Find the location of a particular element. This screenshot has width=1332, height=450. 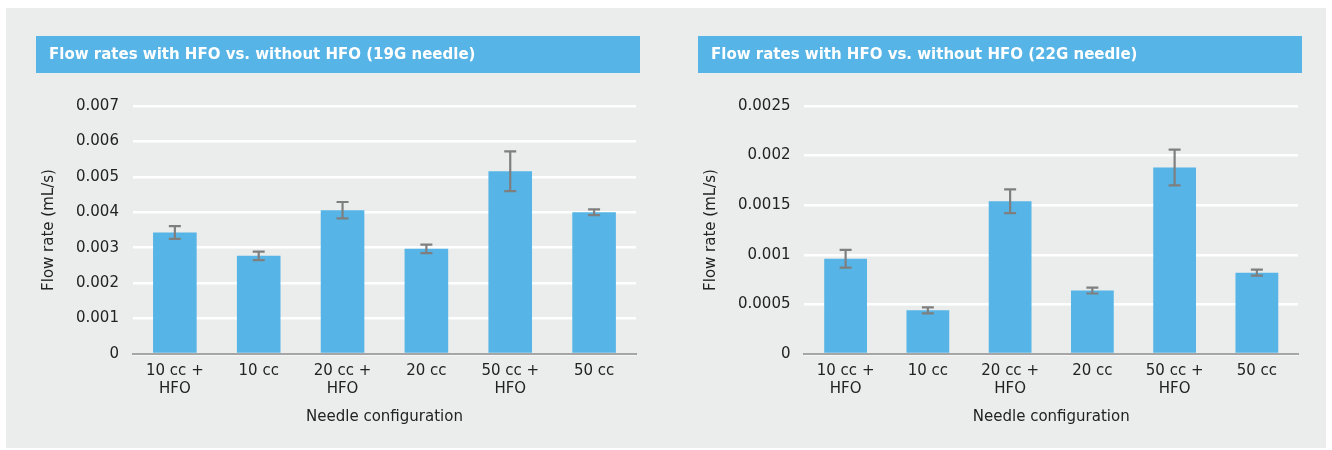

y-tick-label: 0.0025 is located at coordinates (764, 104).